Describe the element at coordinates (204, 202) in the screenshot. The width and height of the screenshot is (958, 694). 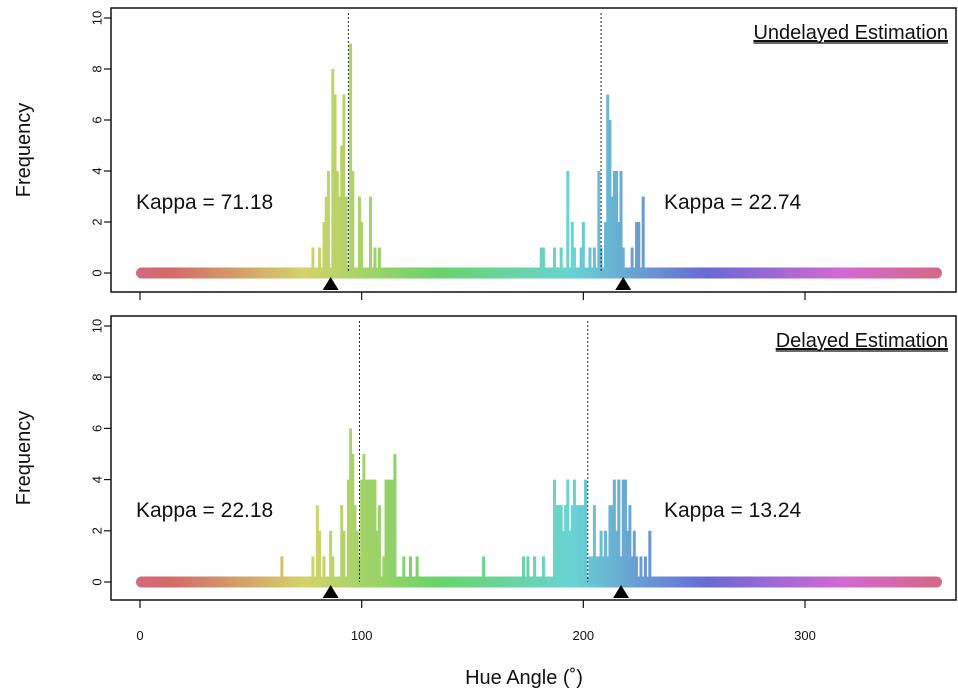
I see `kappa-left-label: Kappa = 71.18` at that location.